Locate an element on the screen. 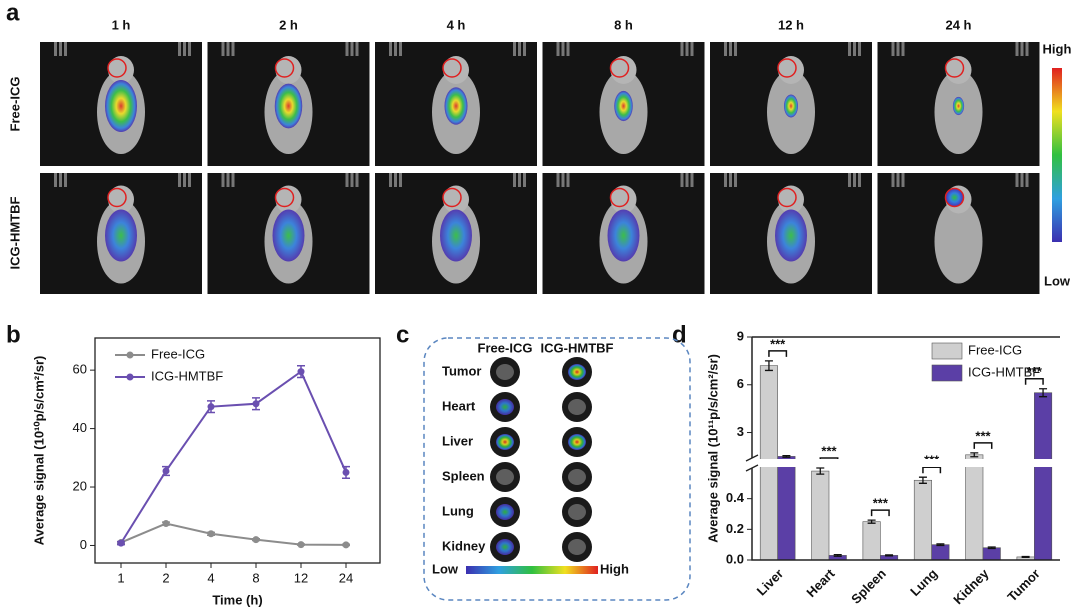 This screenshot has height=612, width=1080. organ-label: Lung is located at coordinates (458, 510).